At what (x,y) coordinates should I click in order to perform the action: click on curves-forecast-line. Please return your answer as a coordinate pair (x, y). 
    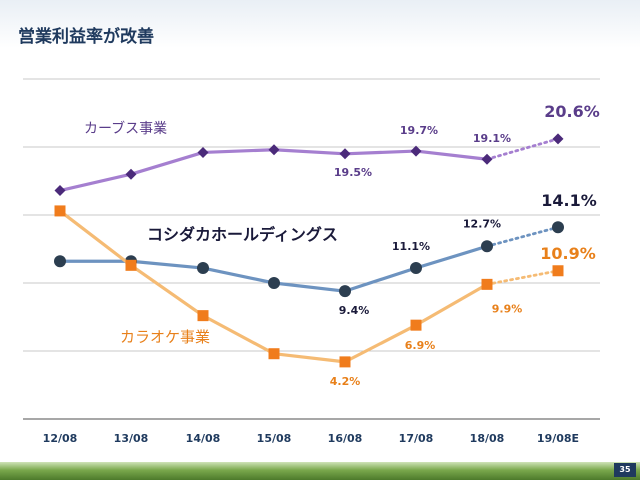
    Looking at the image, I should click on (522, 149).